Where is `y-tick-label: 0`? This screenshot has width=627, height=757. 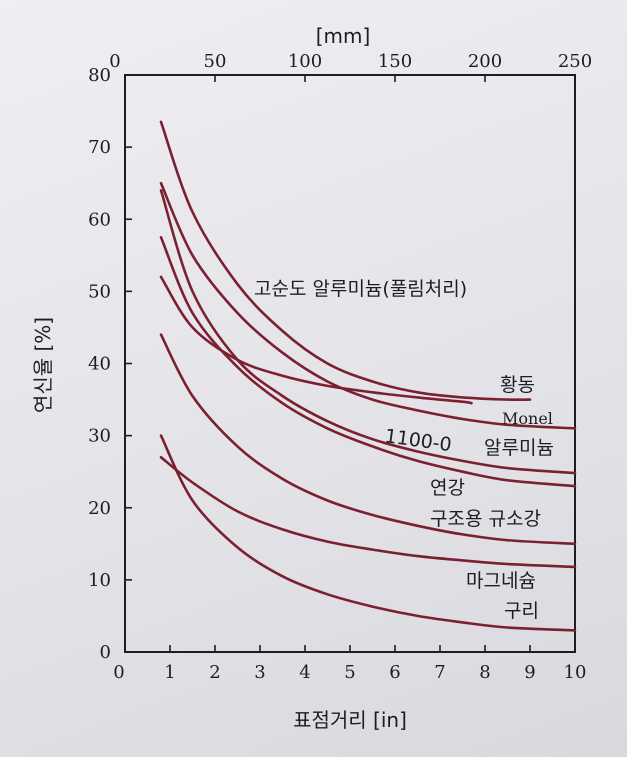 y-tick-label: 0 is located at coordinates (105, 652).